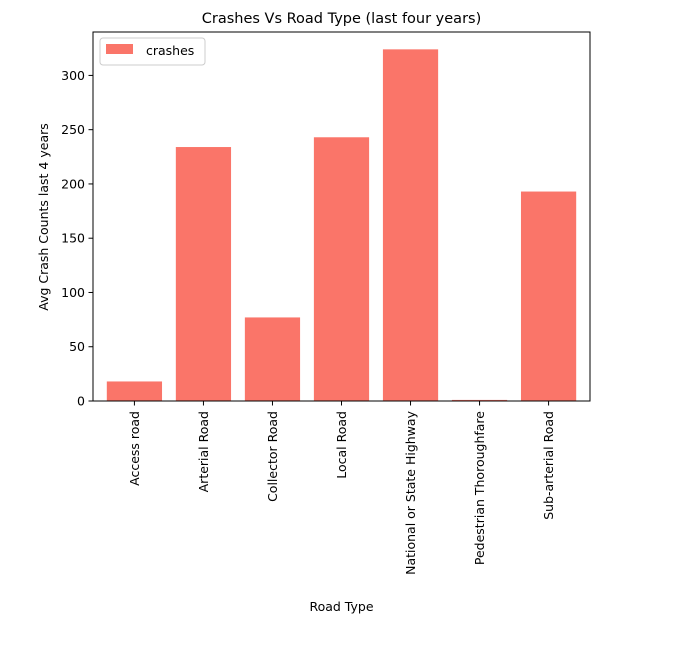  Describe the element at coordinates (73, 129) in the screenshot. I see `y-tick-label-5: 250` at that location.